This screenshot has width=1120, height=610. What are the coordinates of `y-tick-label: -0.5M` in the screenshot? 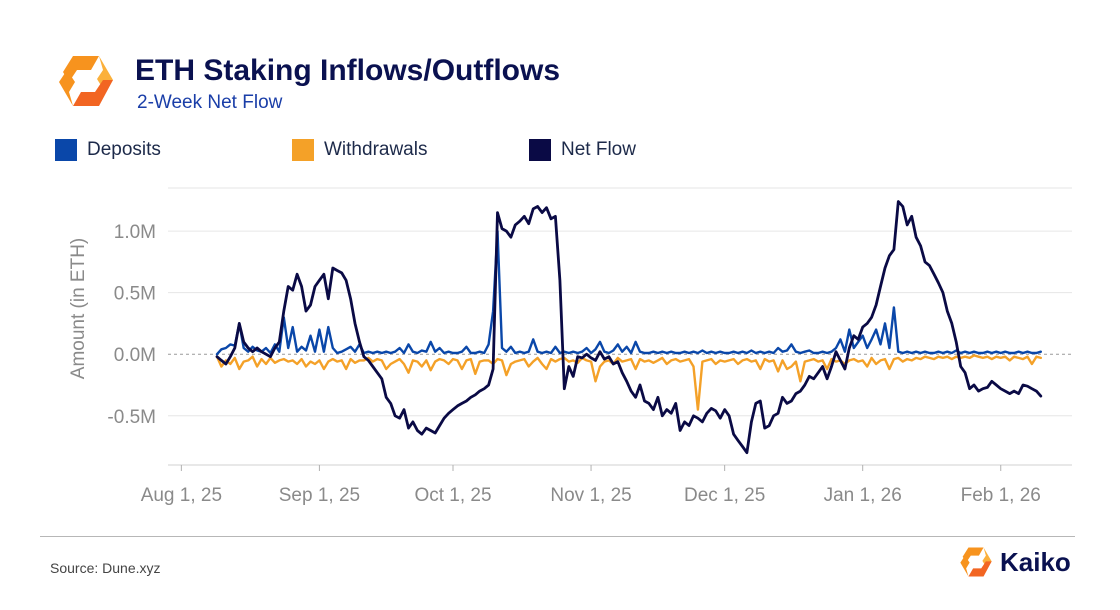 It's located at (131, 417).